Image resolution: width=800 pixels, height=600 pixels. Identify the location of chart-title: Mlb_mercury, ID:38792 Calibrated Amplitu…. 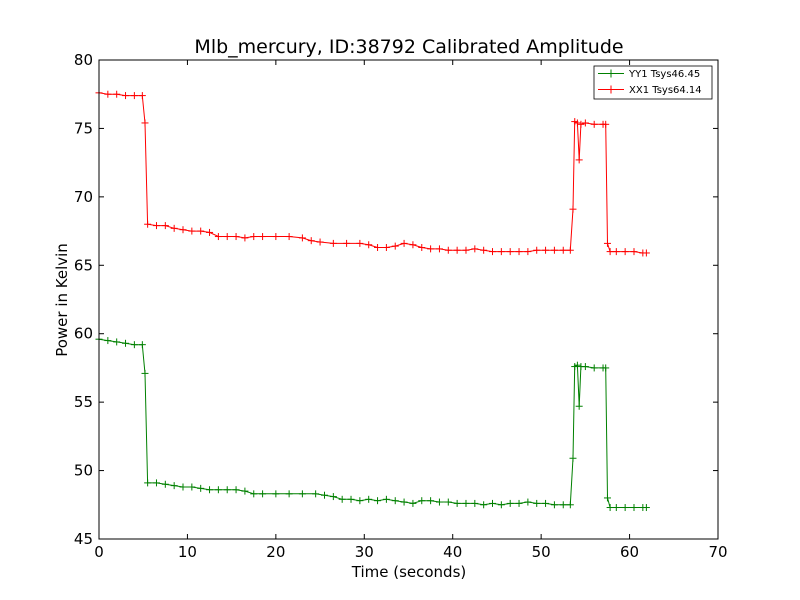
(408, 47).